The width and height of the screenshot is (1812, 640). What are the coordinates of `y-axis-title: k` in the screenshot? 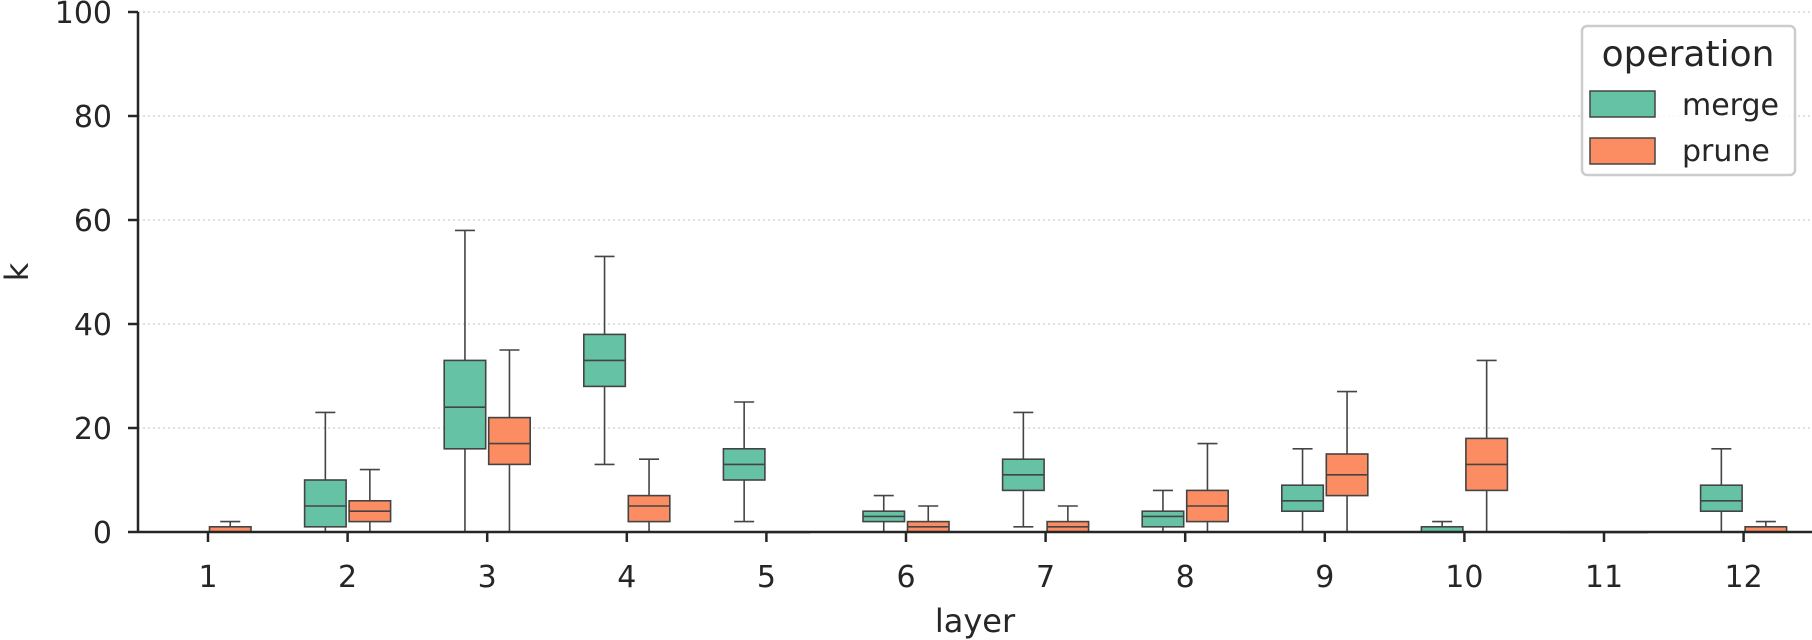 It's located at (18, 271).